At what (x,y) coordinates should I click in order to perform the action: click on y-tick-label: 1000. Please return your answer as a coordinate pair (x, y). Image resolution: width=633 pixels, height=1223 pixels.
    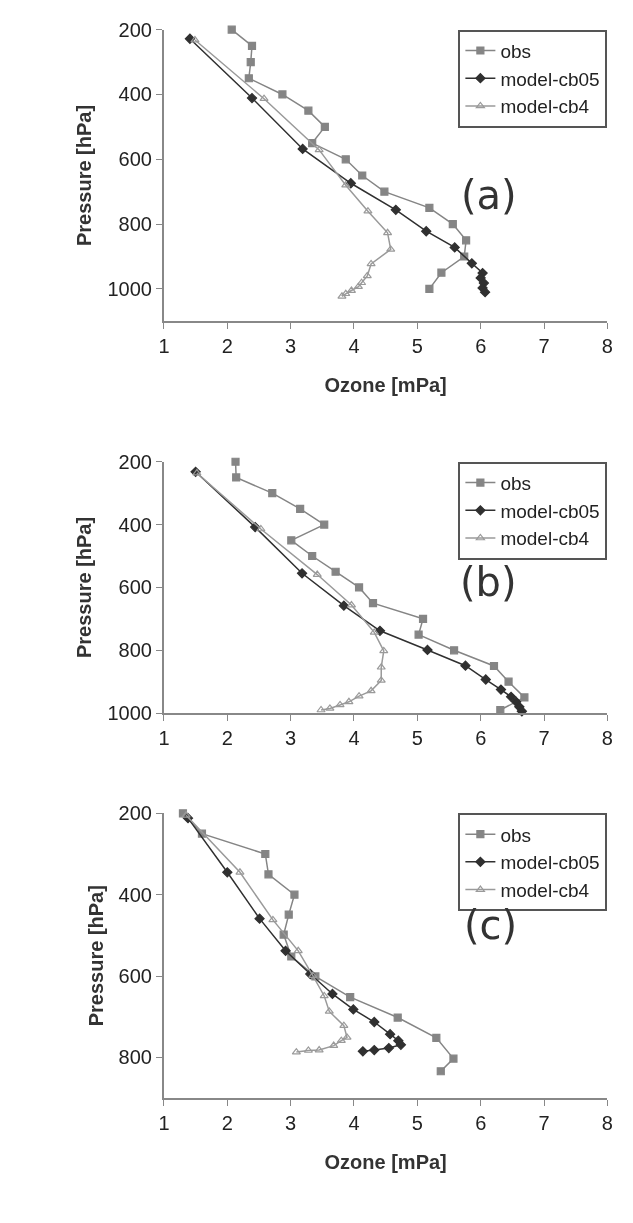
    Looking at the image, I should click on (129, 713).